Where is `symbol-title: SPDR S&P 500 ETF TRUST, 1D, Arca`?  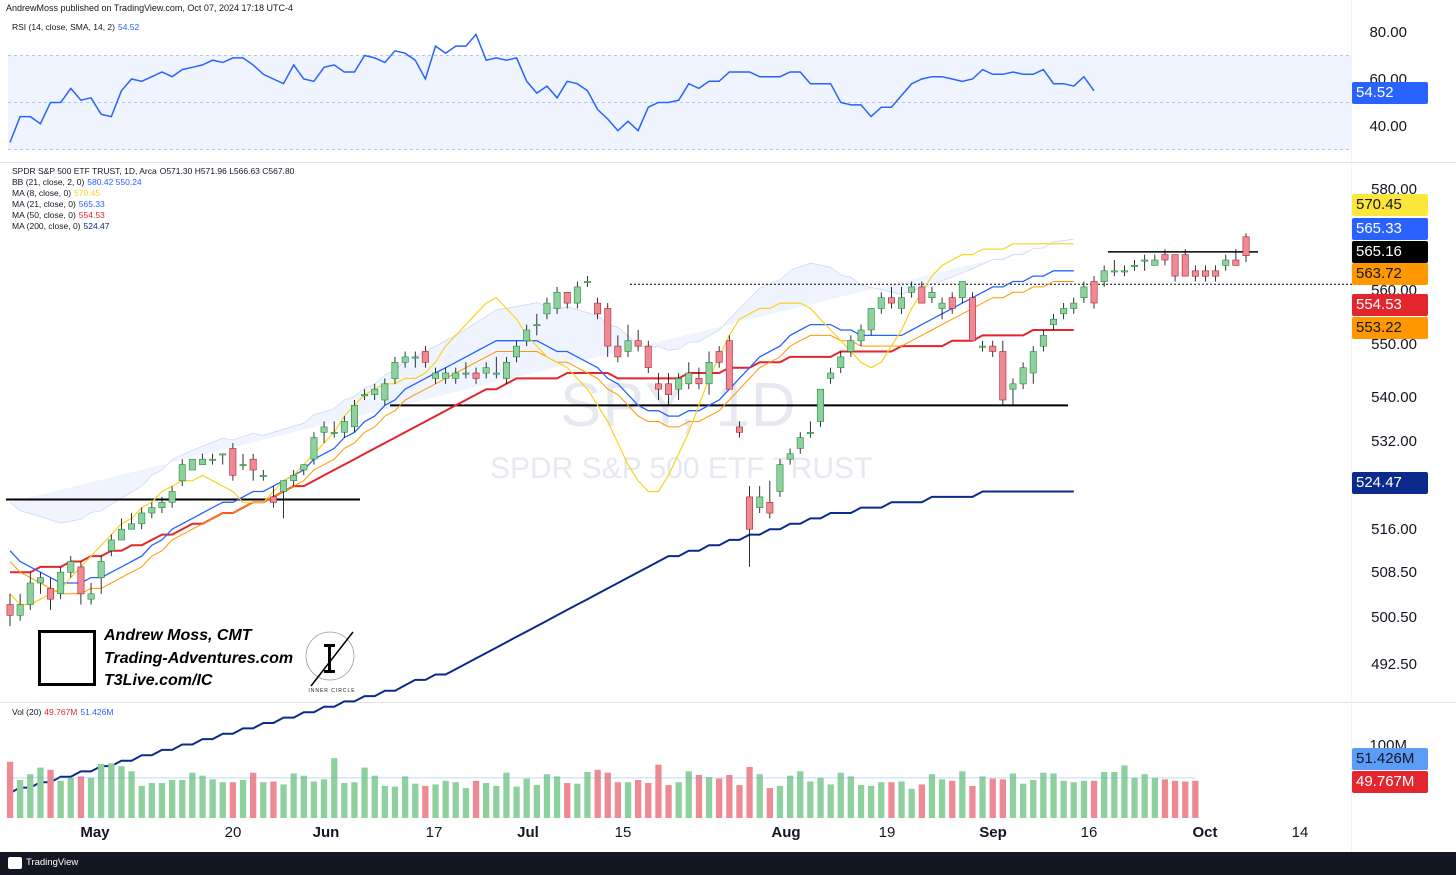 symbol-title: SPDR S&P 500 ETF TRUST, 1D, Arca is located at coordinates (84, 171).